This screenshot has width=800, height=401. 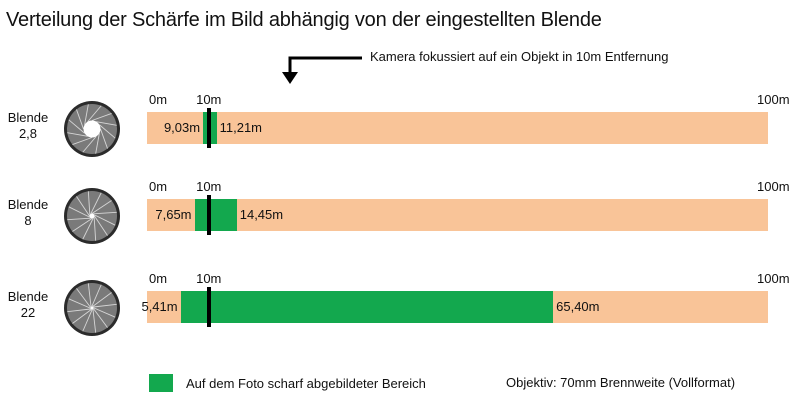 I want to click on blende-label: Blende 8, so click(x=28, y=213).